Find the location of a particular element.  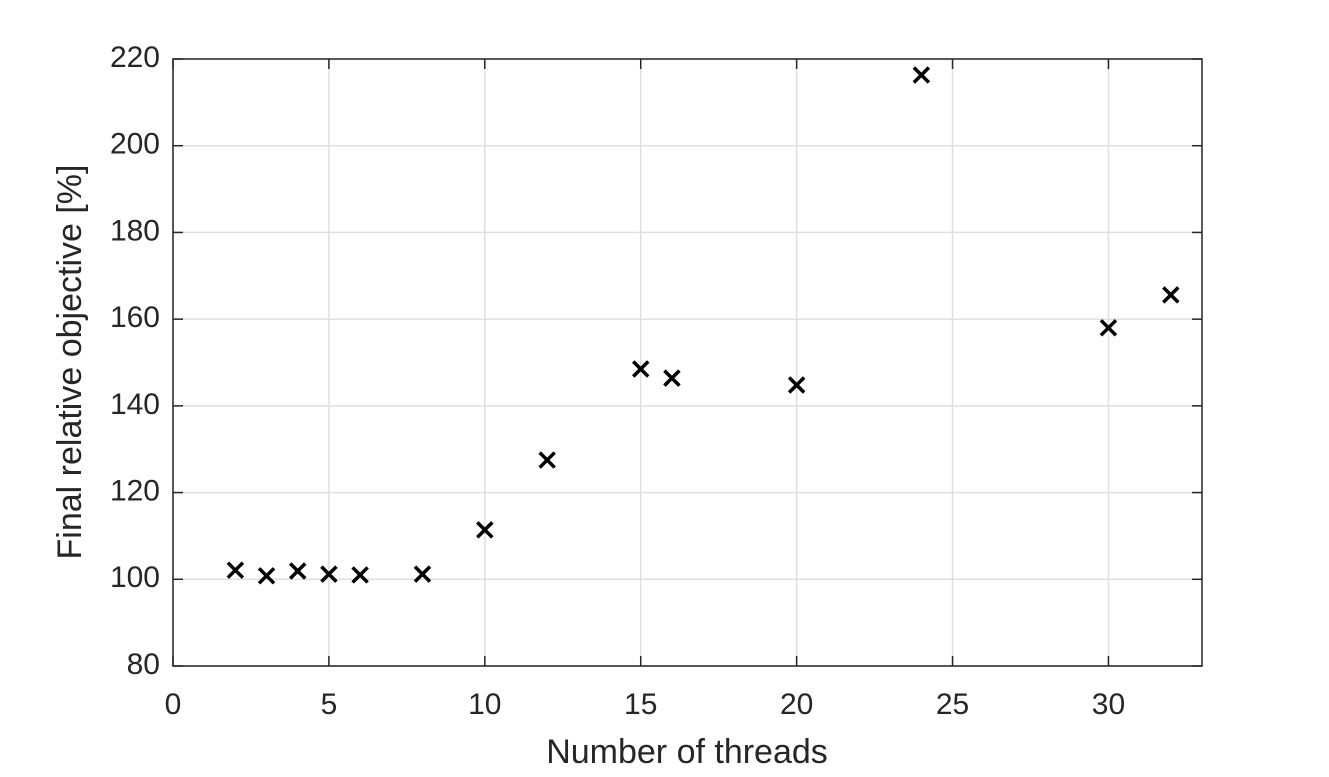

x-tick-label: 10 is located at coordinates (484, 704).